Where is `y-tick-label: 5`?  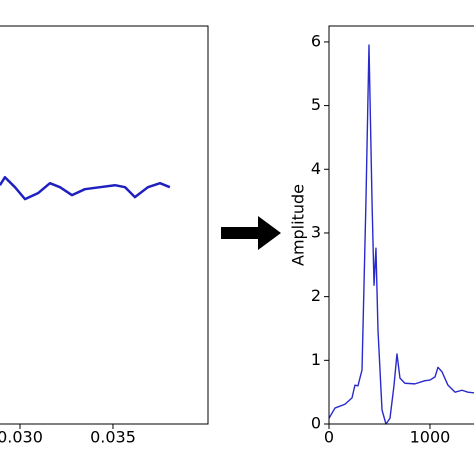
y-tick-label: 5 is located at coordinates (316, 104).